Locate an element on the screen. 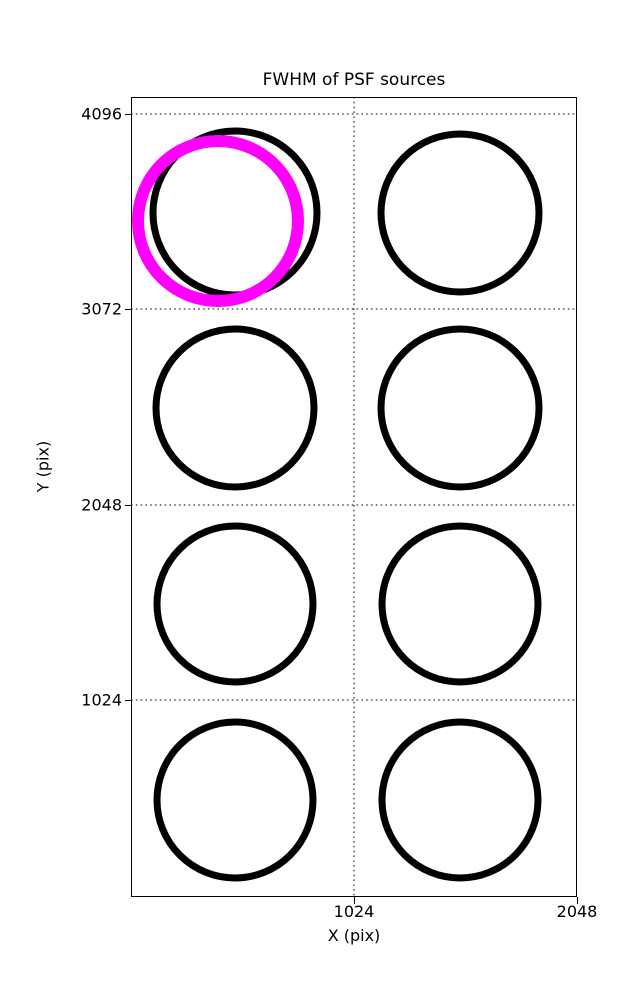  ytick-label-2048: 2048 is located at coordinates (101, 505).